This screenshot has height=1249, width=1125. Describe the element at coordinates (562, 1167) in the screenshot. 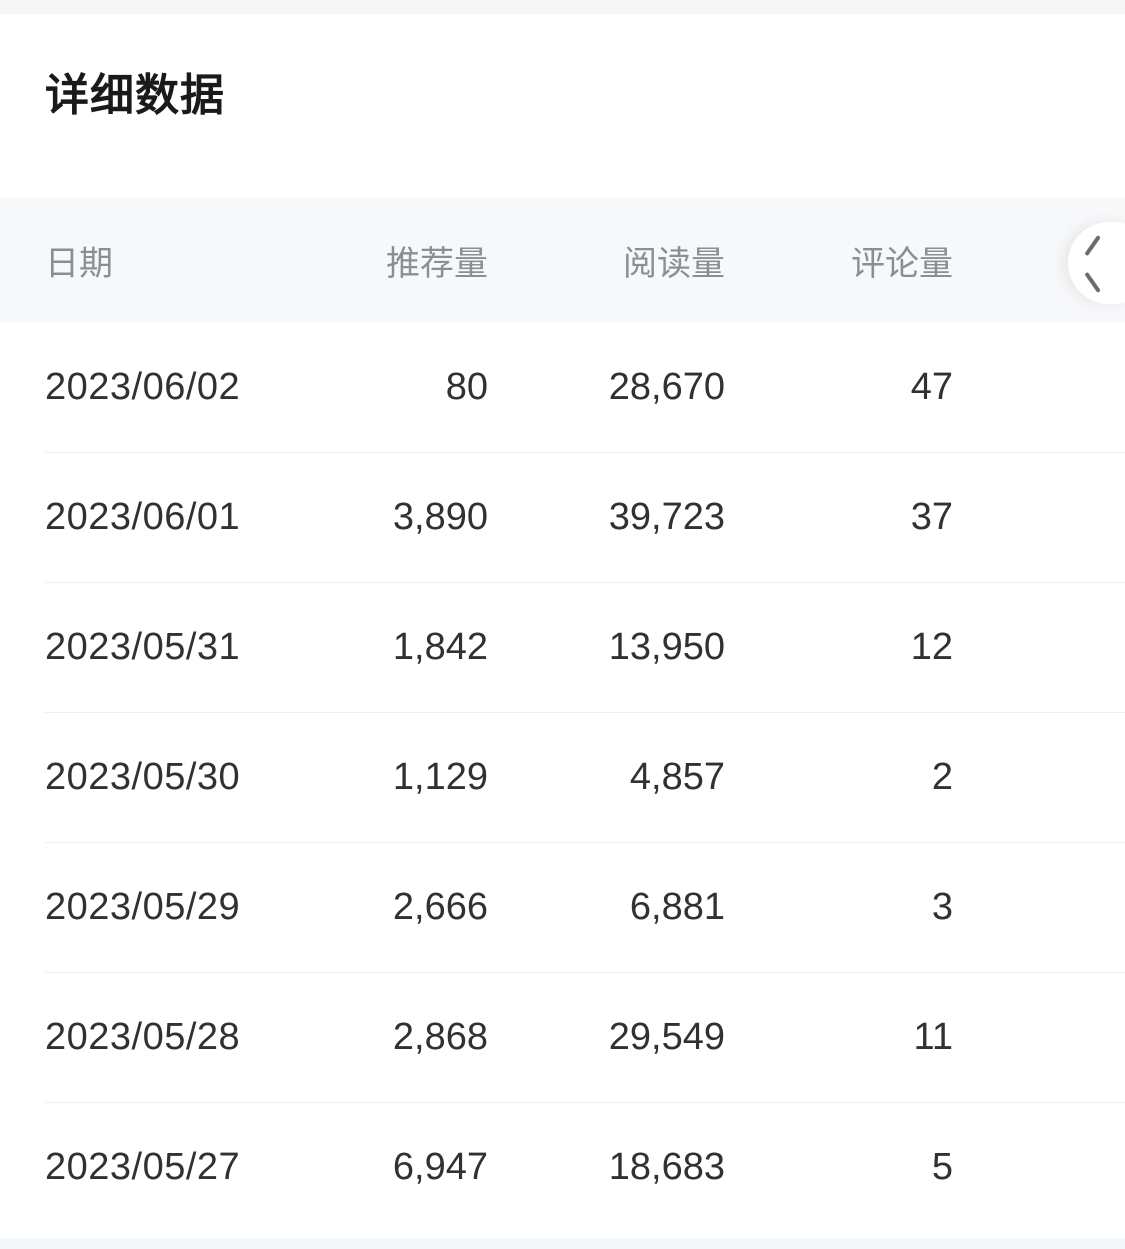

I see `table-row: 2023/05/27 6,947 18,683 5` at that location.